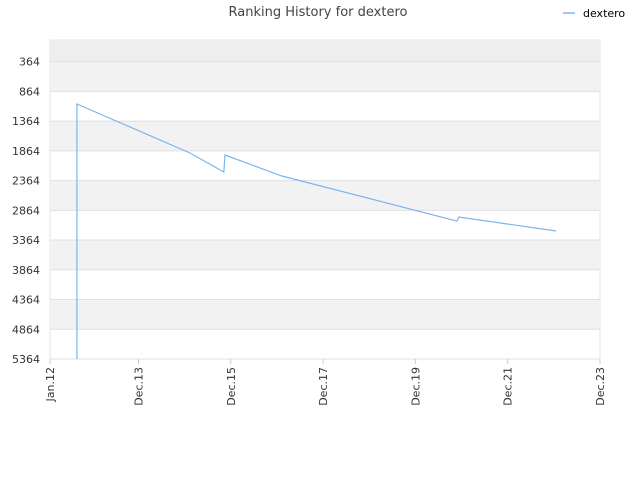 The image size is (640, 480). What do you see at coordinates (26, 300) in the screenshot?
I see `y-tick-label: 4364` at bounding box center [26, 300].